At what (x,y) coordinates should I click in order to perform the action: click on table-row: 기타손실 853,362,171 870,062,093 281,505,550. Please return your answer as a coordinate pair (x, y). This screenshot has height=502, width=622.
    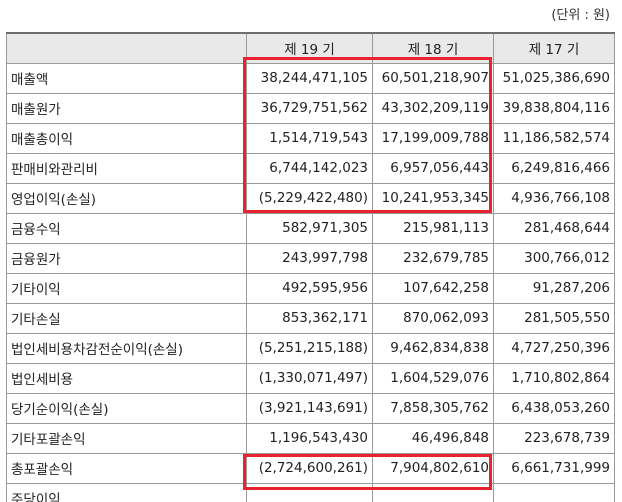
    Looking at the image, I should click on (310, 318).